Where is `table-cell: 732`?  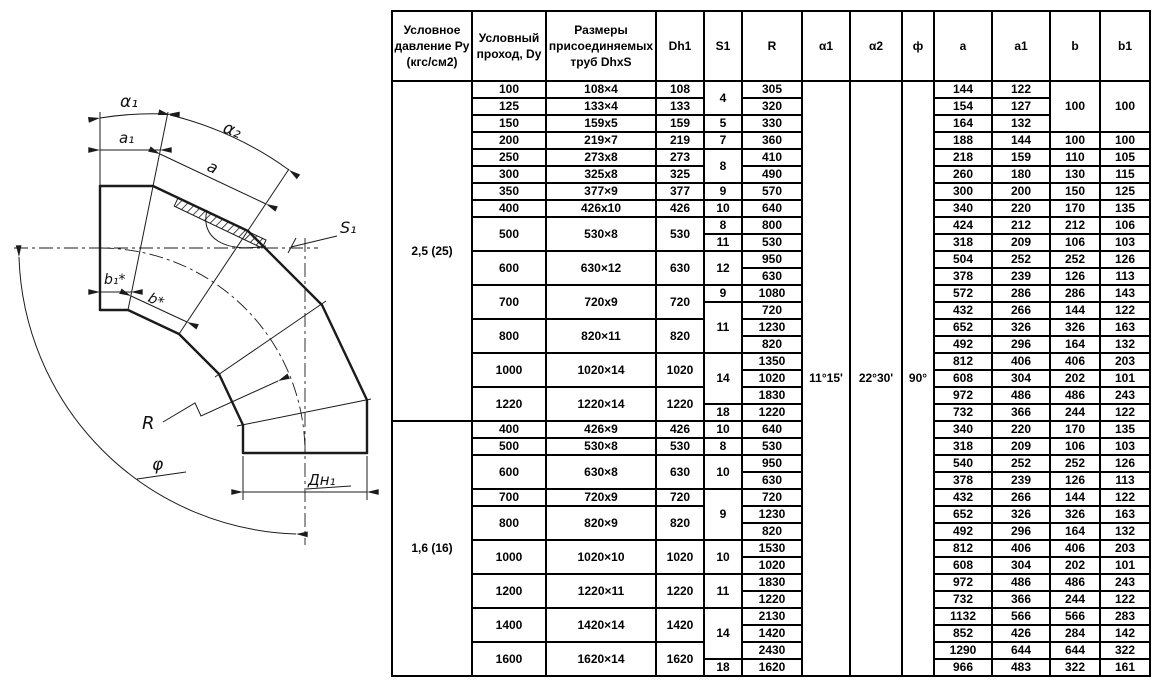 table-cell: 732 is located at coordinates (963, 599).